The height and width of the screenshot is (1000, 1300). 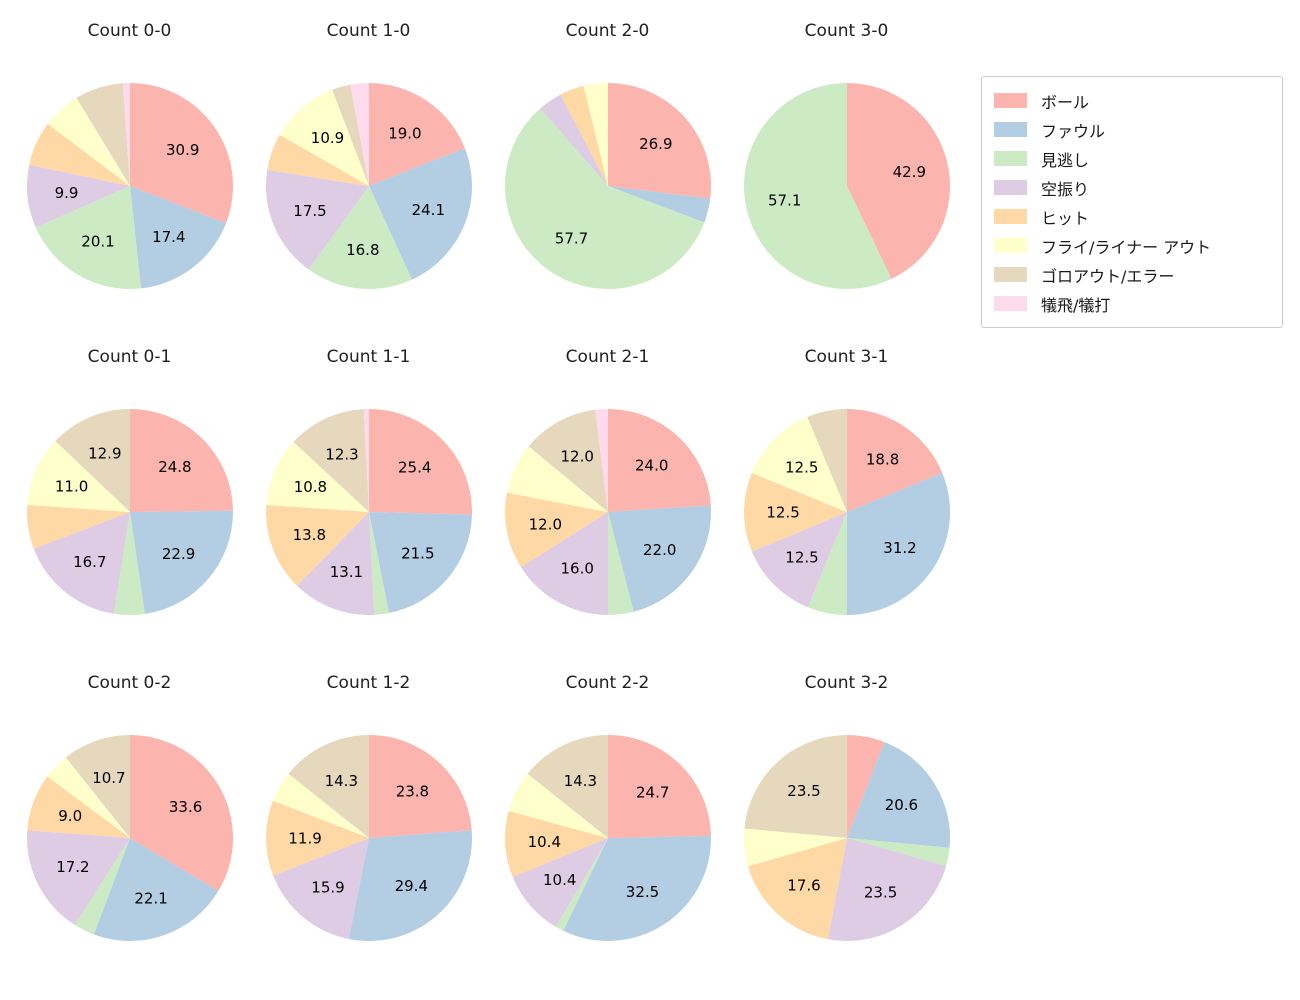 What do you see at coordinates (368, 683) in the screenshot?
I see `chart-title: Count 1-2` at bounding box center [368, 683].